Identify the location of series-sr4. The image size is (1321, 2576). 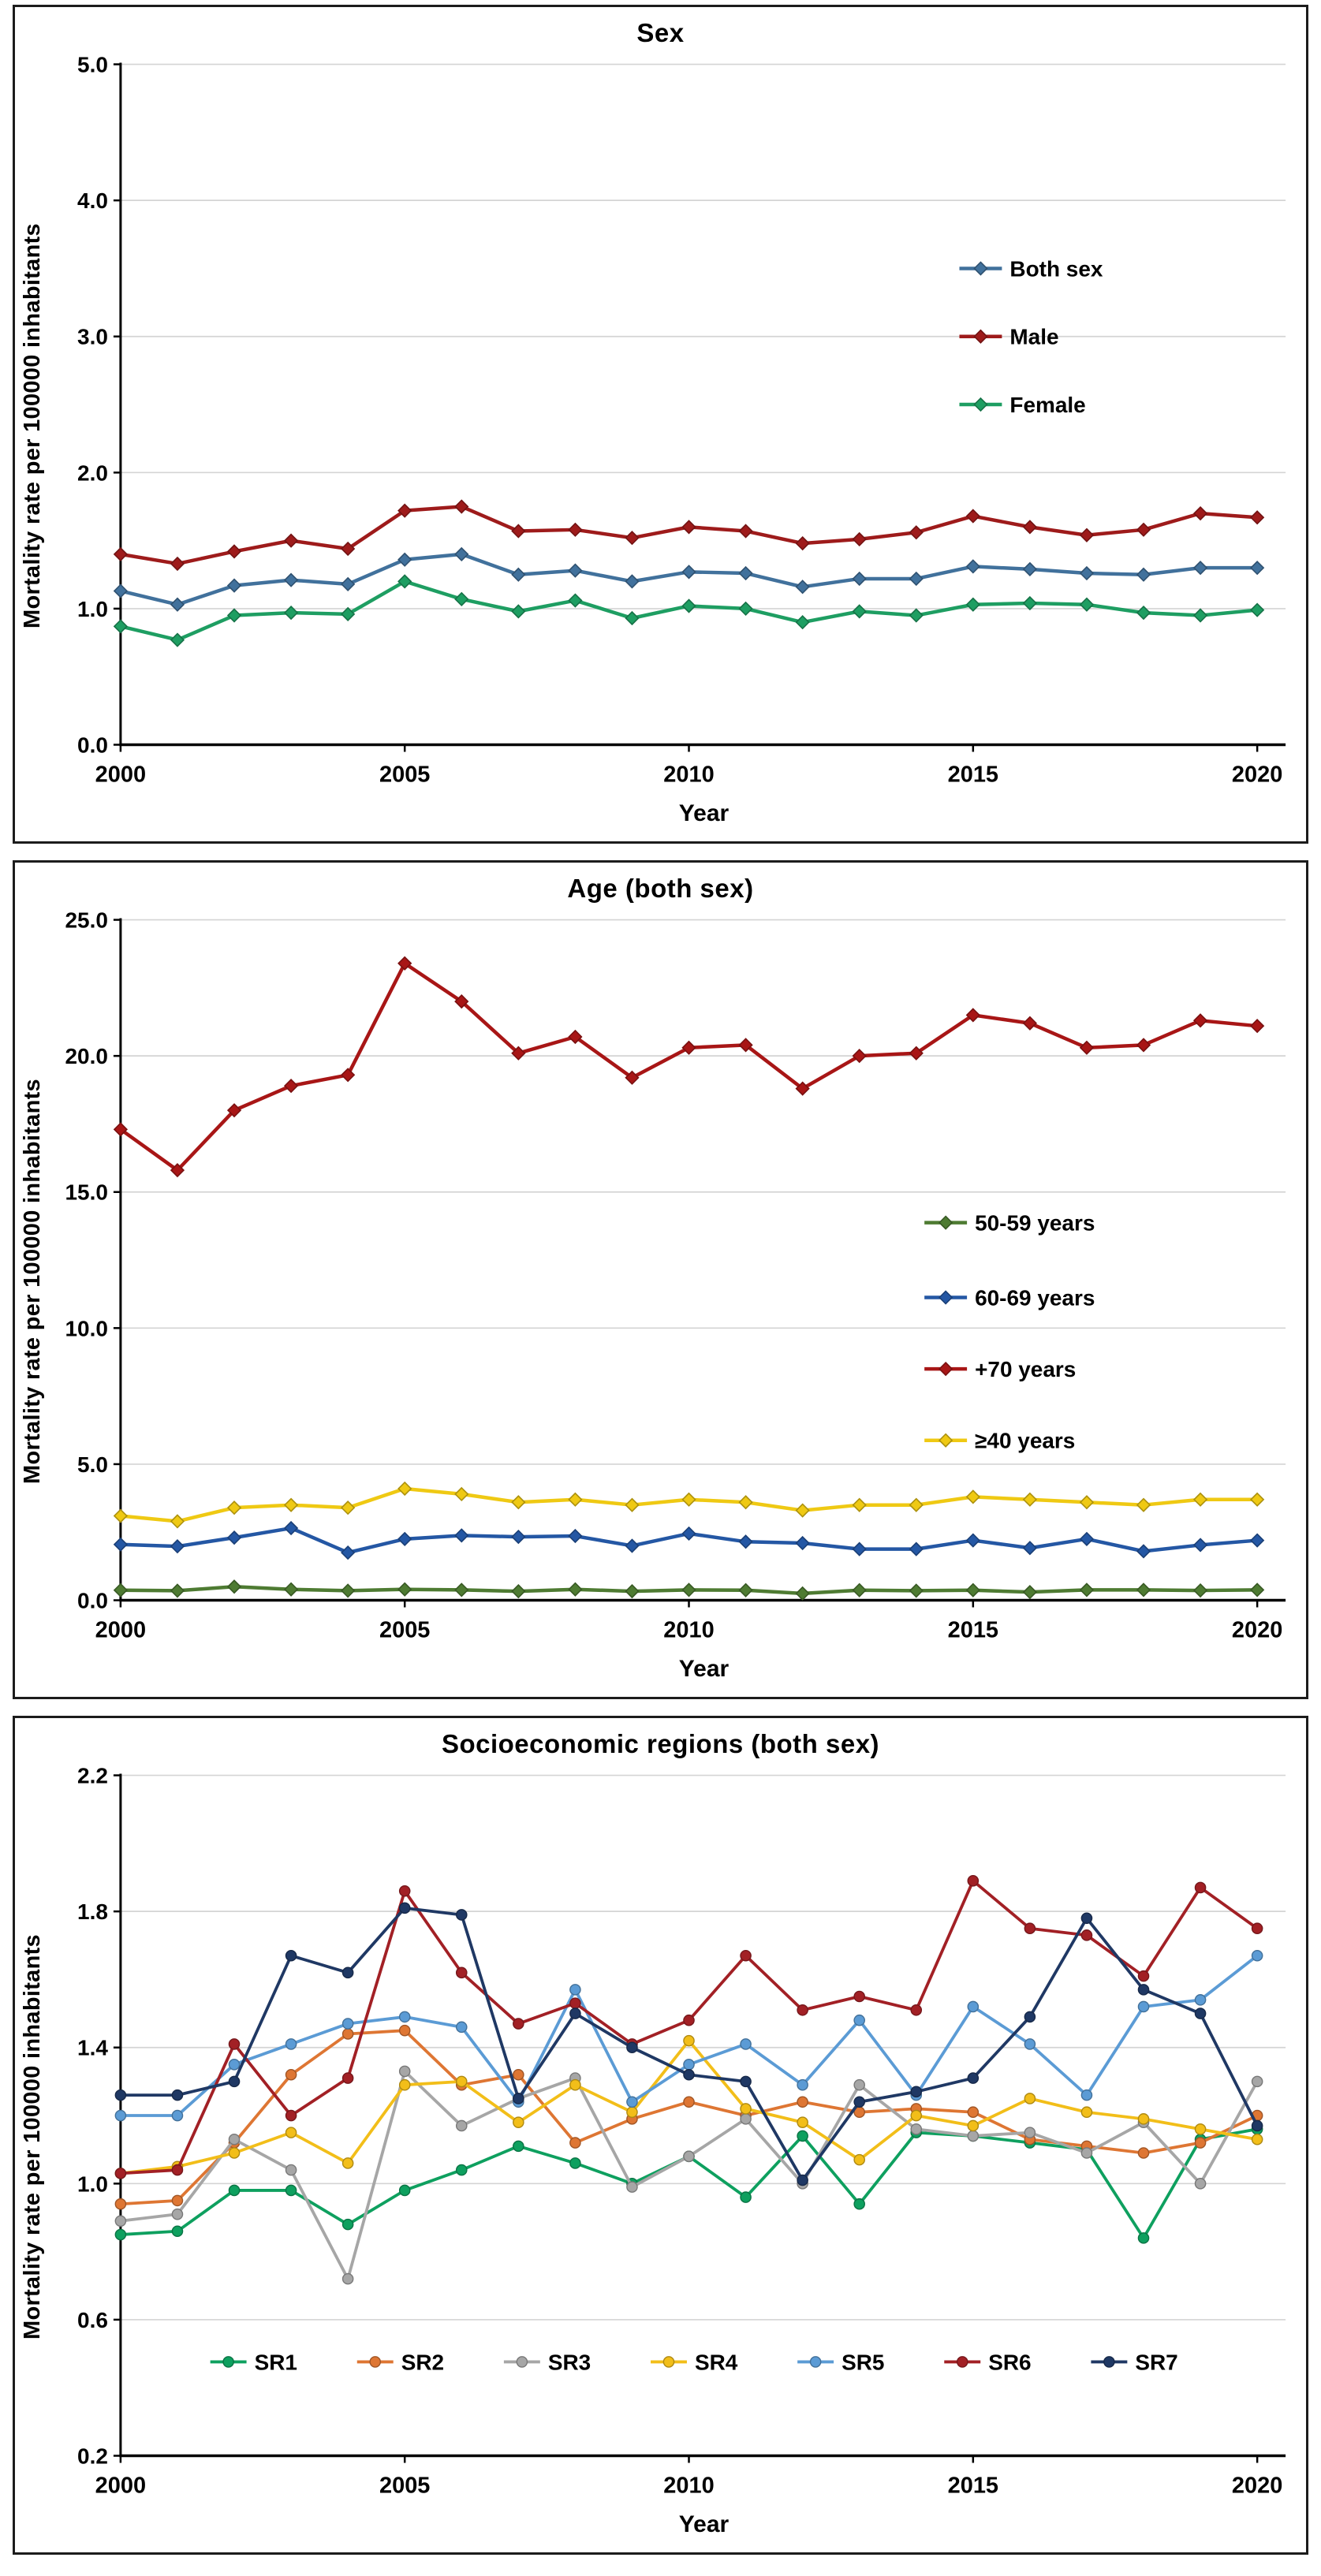
(688, 2106).